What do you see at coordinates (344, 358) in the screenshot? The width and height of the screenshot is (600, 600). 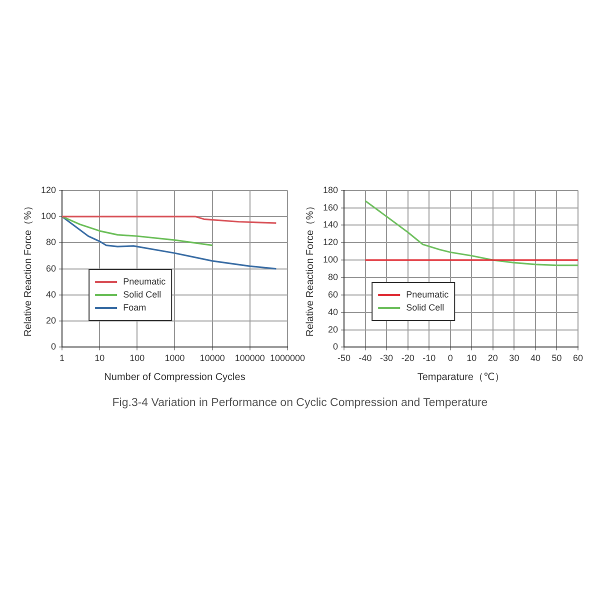 I see `x-tick-label: -50` at bounding box center [344, 358].